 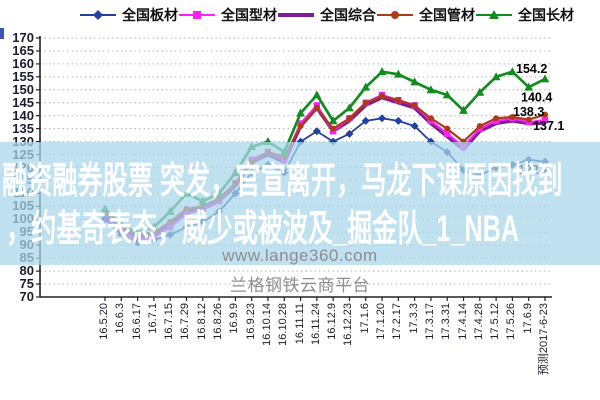 I want to click on value-label-全国型材: 138.3, so click(x=528, y=112).